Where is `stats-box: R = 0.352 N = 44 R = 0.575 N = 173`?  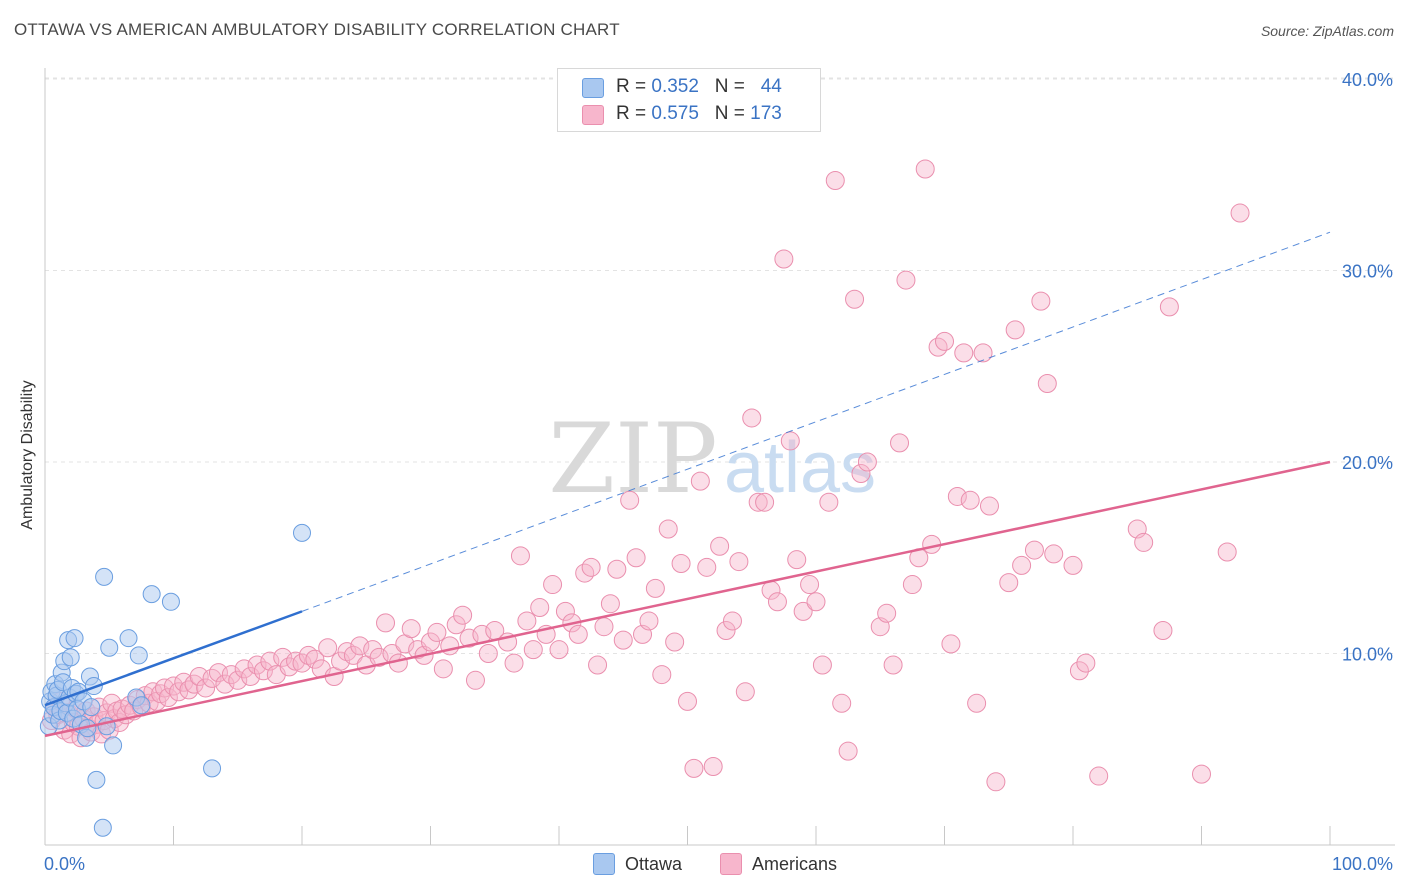
stats-box: R = 0.352 N = 44 R = 0.575 N = 173 is located at coordinates (689, 100).